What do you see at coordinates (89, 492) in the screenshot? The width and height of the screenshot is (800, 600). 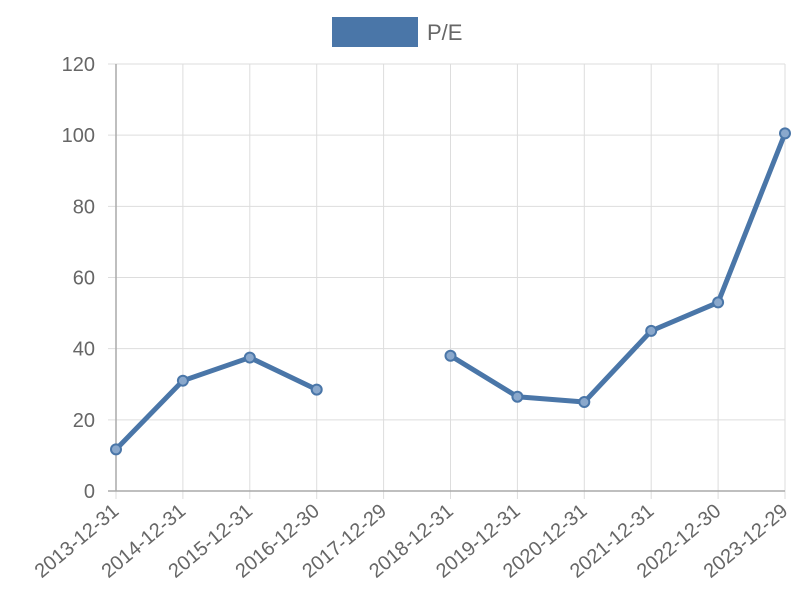 I see `y-tick-label: 0` at bounding box center [89, 492].